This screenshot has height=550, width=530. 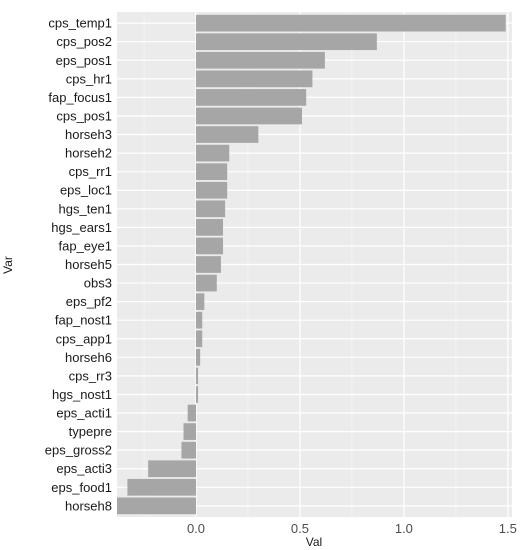 I want to click on bar-horseh6, so click(x=198, y=357).